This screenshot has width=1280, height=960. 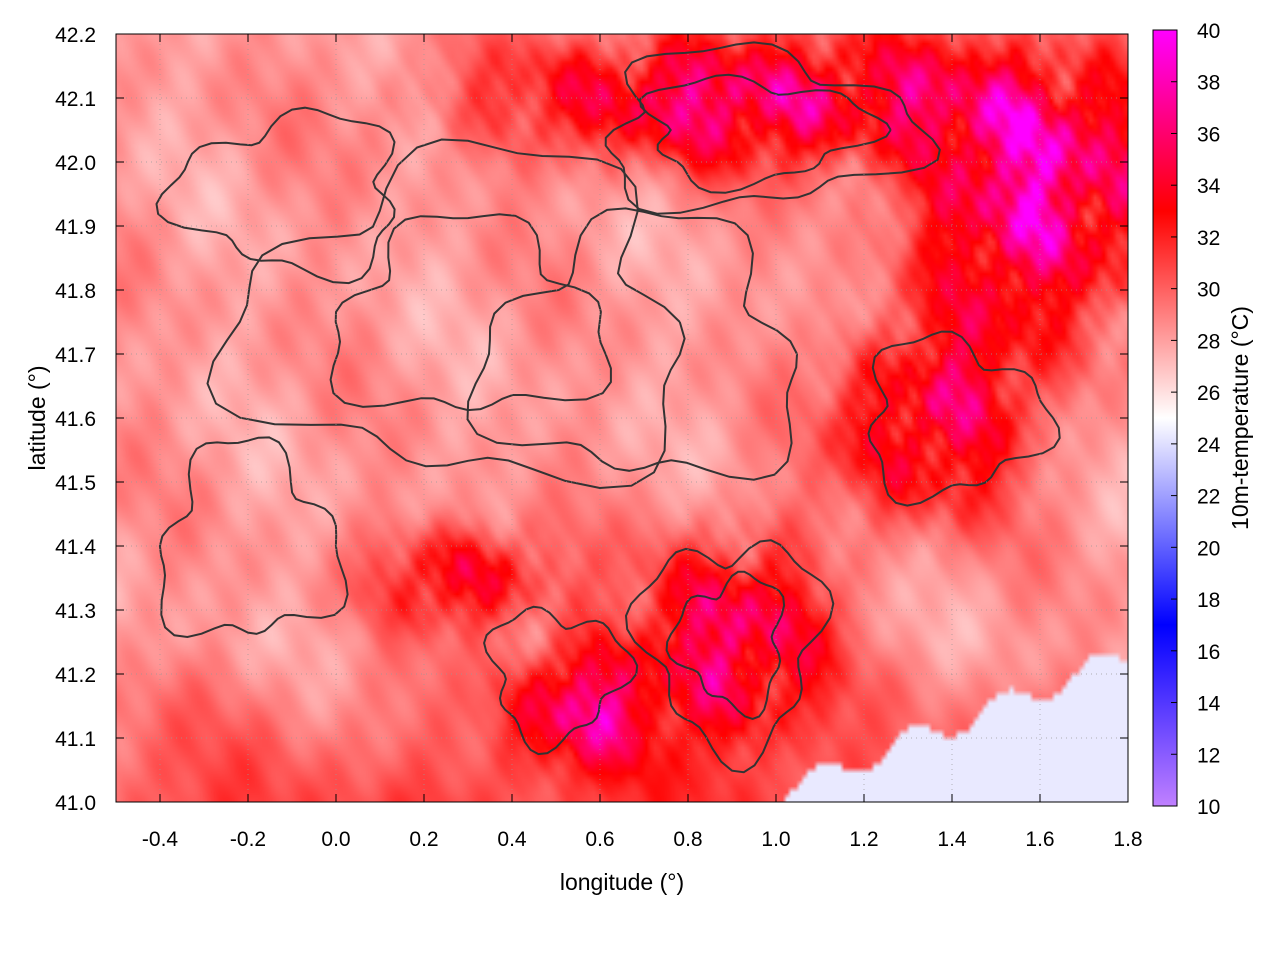 I want to click on x-tick-label: 1.2, so click(x=863, y=839).